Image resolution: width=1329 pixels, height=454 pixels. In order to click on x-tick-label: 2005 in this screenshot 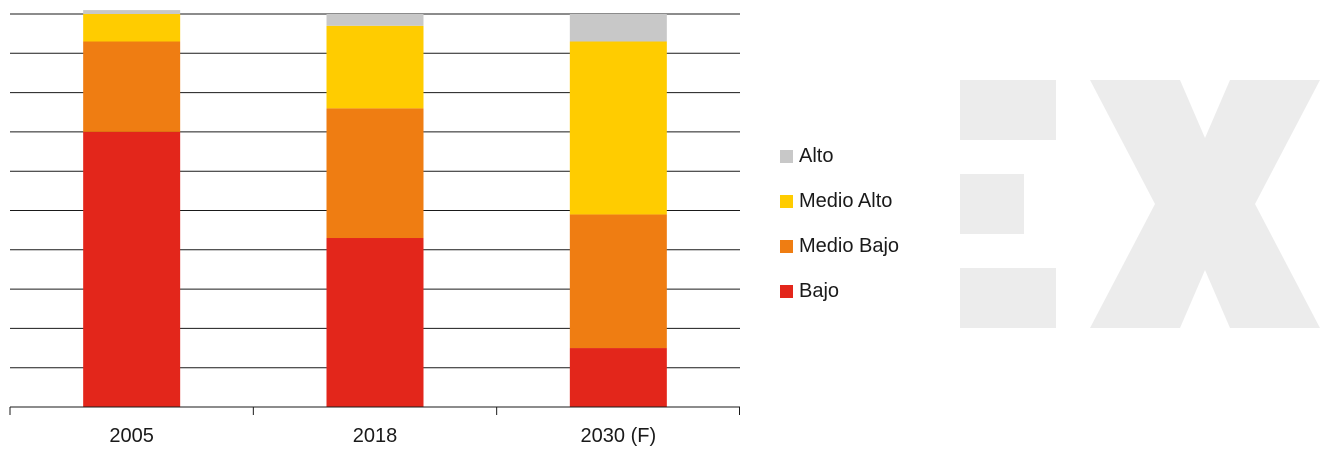, I will do `click(131, 436)`.